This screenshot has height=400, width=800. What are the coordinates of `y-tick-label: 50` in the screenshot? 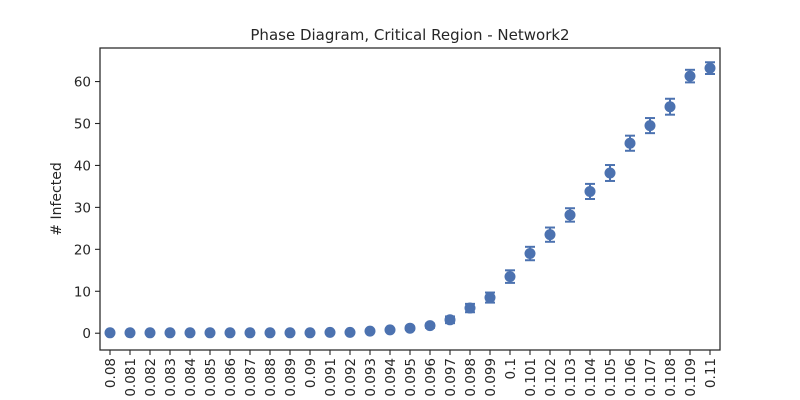 It's located at (82, 125).